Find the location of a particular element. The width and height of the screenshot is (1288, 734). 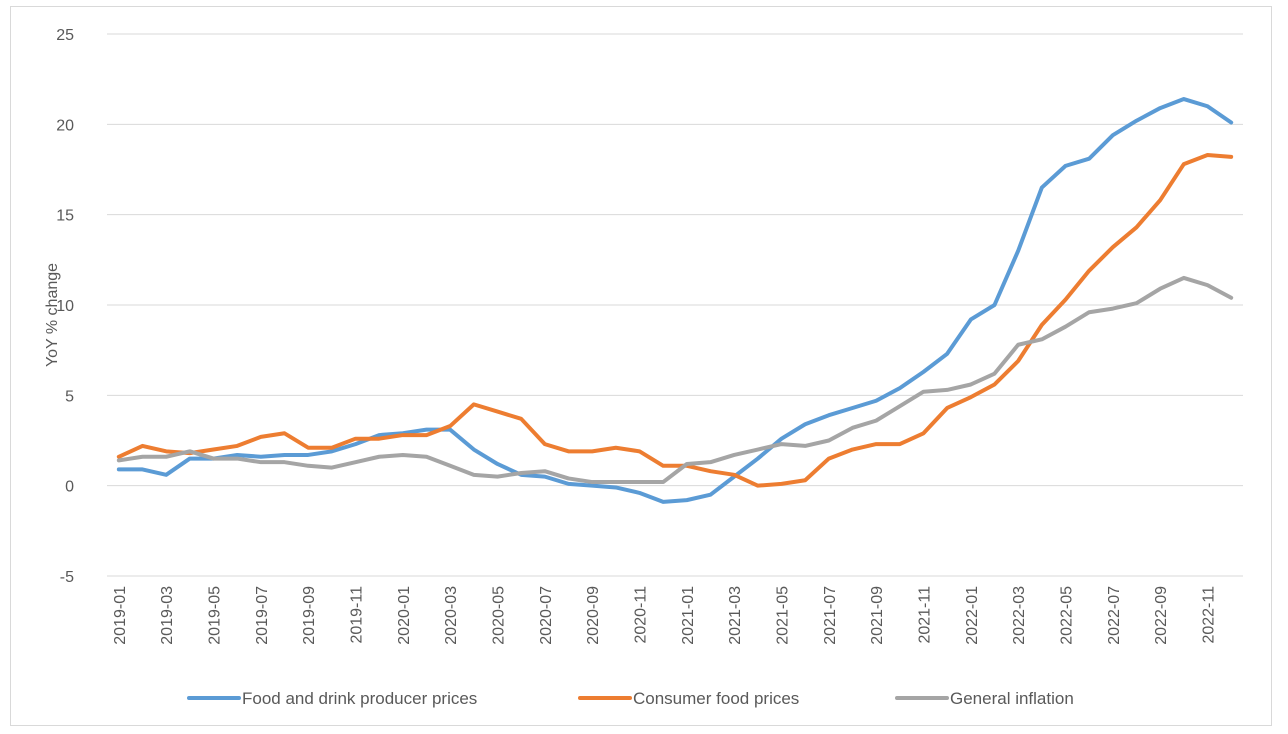

x-tick-label: 2019-11 is located at coordinates (357, 615).